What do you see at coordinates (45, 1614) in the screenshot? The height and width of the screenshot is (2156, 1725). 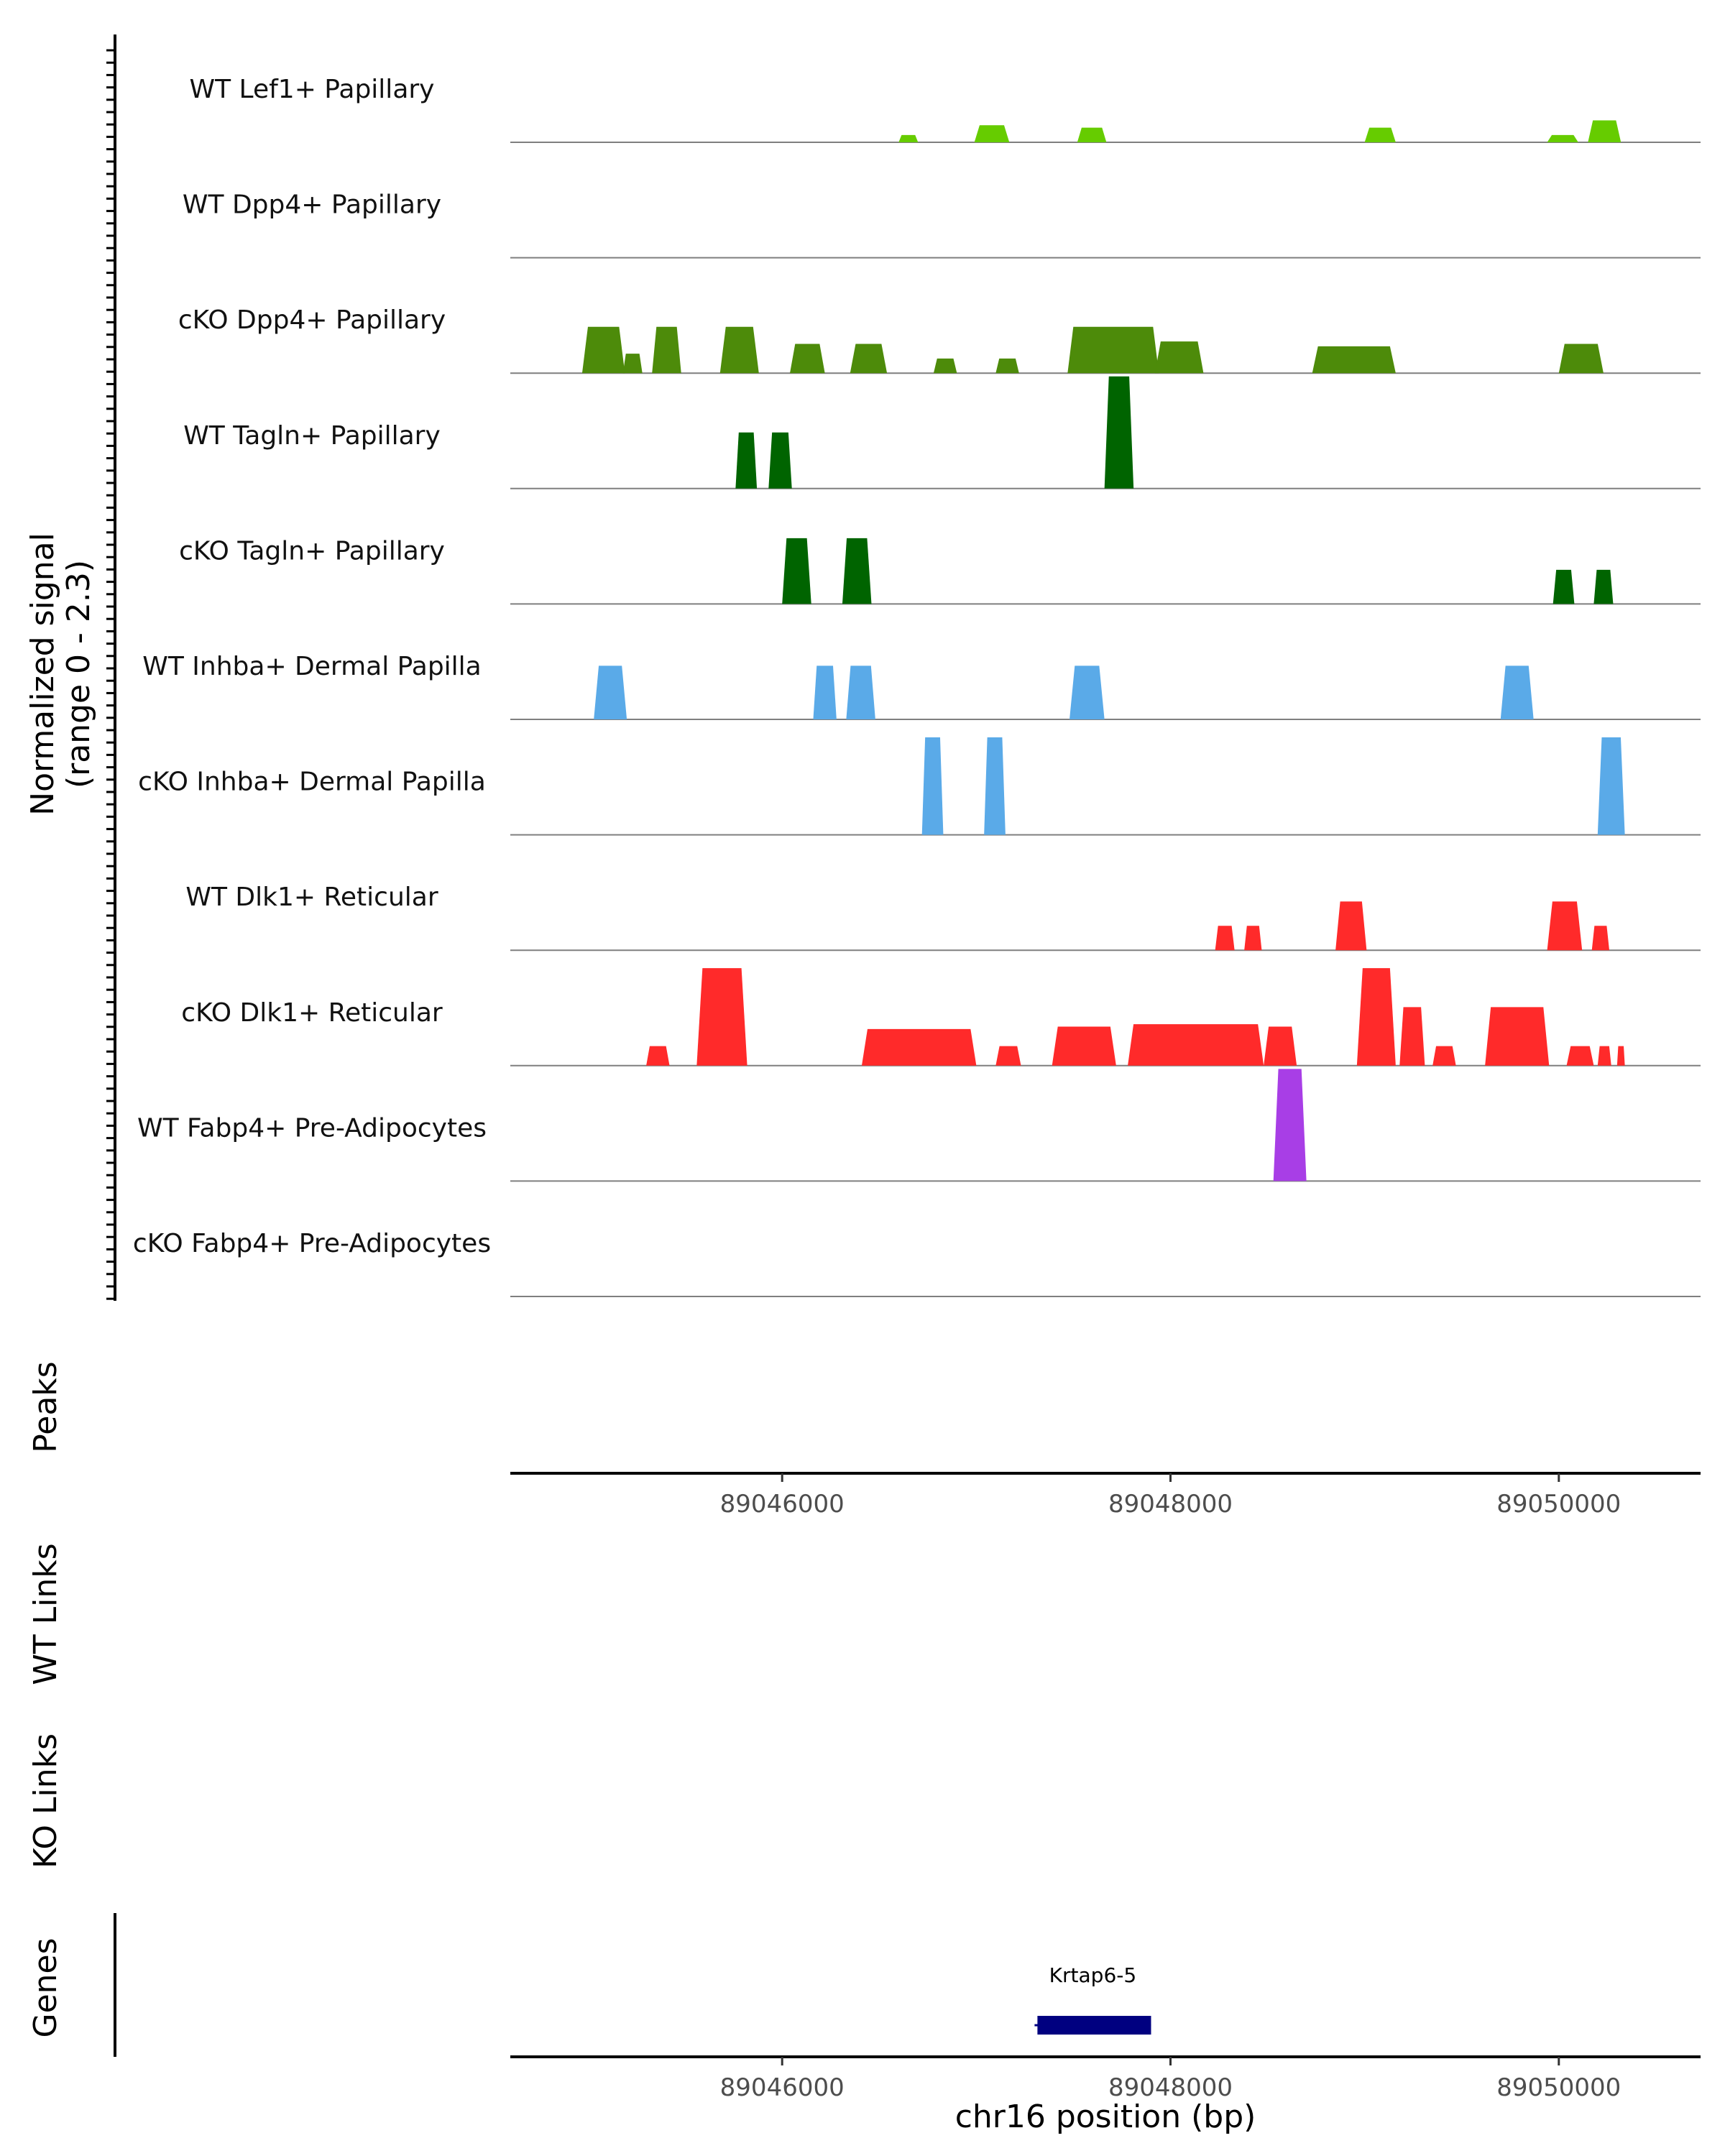 I see `wt-links-panel-label: WT Links` at bounding box center [45, 1614].